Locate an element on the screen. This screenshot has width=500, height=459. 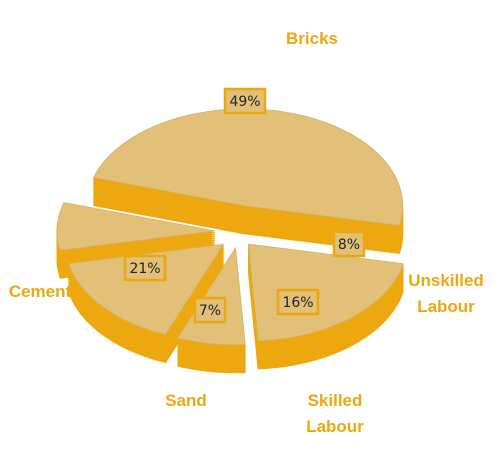
value-label-text: 16% is located at coordinates (297, 303).